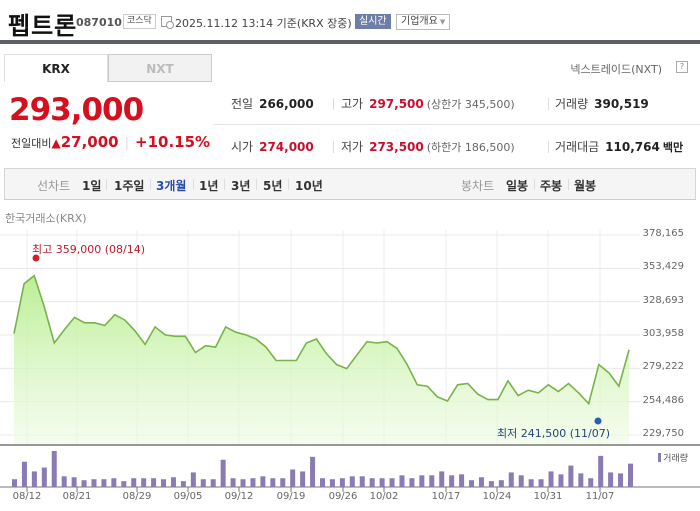 The image size is (700, 511). I want to click on y-tick-label: 328,693, so click(663, 300).